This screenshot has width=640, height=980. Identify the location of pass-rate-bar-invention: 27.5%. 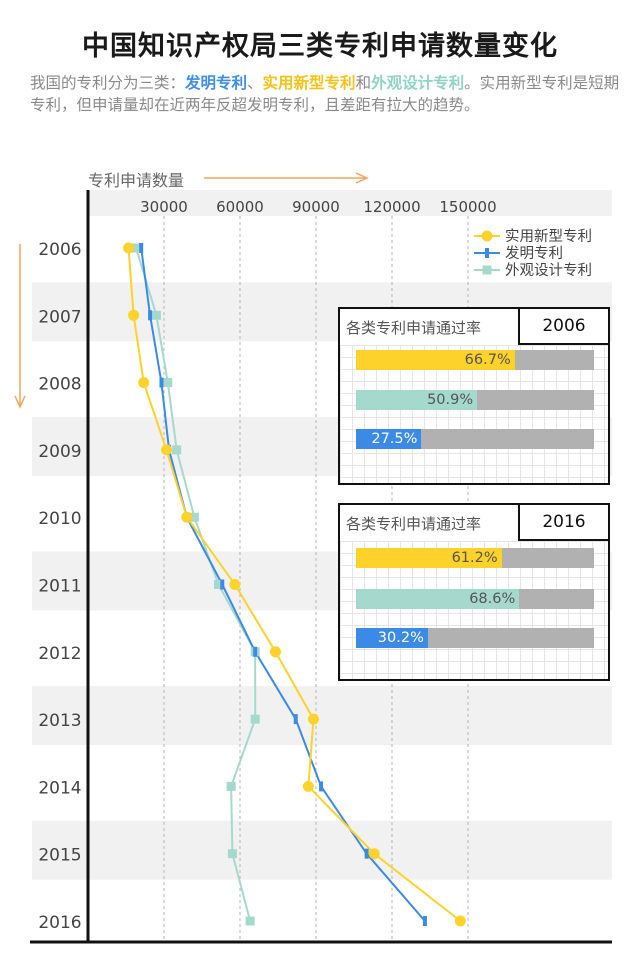
(475, 439).